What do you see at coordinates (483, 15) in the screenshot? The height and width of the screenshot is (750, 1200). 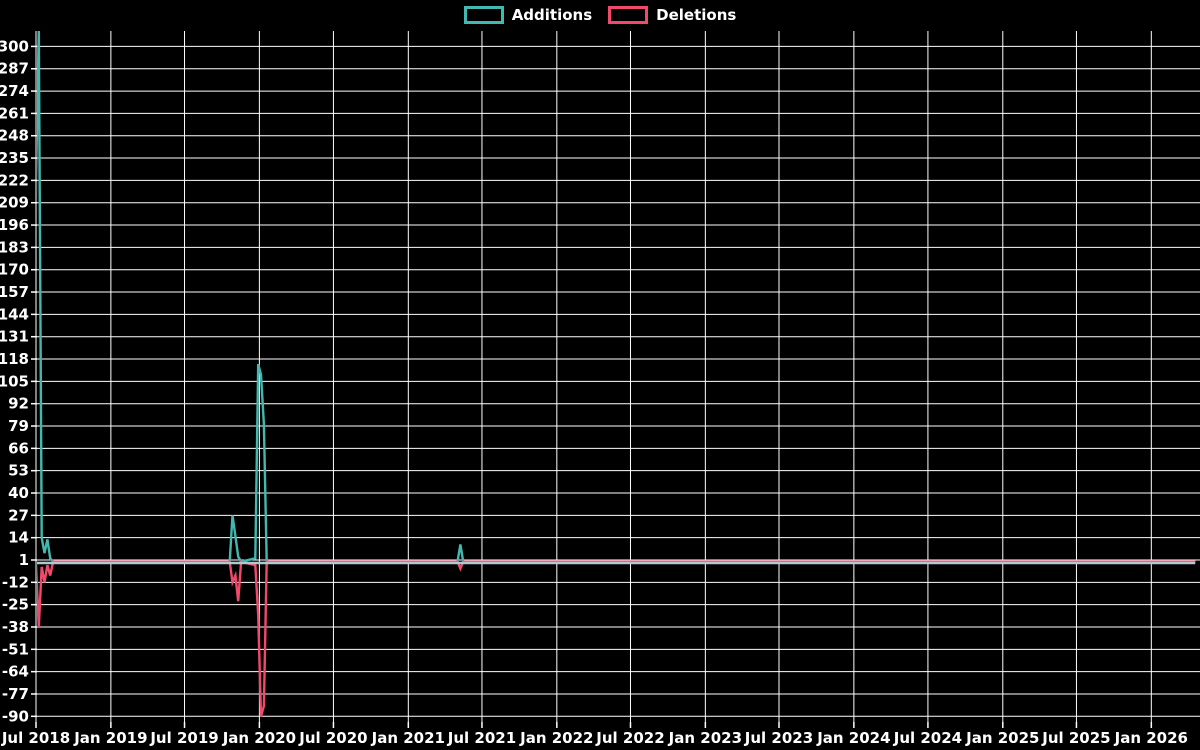 I see `additions-swatch-icon` at bounding box center [483, 15].